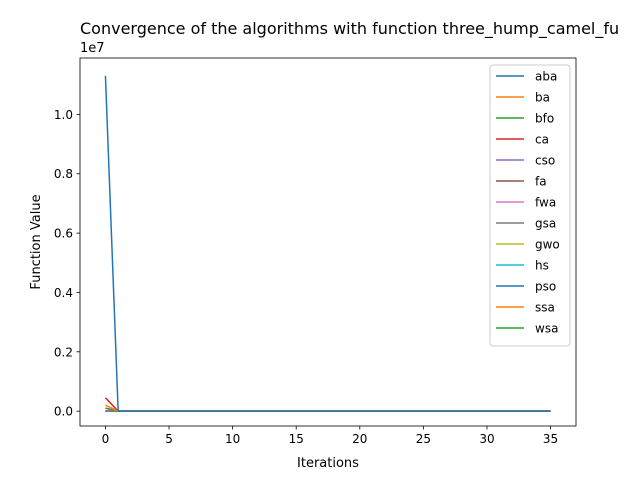 Image resolution: width=640 pixels, height=480 pixels. I want to click on y-tick-label: 0.8, so click(63, 174).